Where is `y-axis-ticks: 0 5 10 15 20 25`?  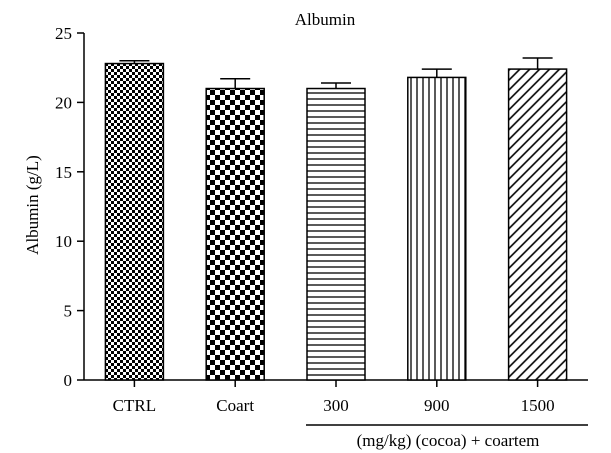 y-axis-ticks: 0 5 10 15 20 25 is located at coordinates (69, 207).